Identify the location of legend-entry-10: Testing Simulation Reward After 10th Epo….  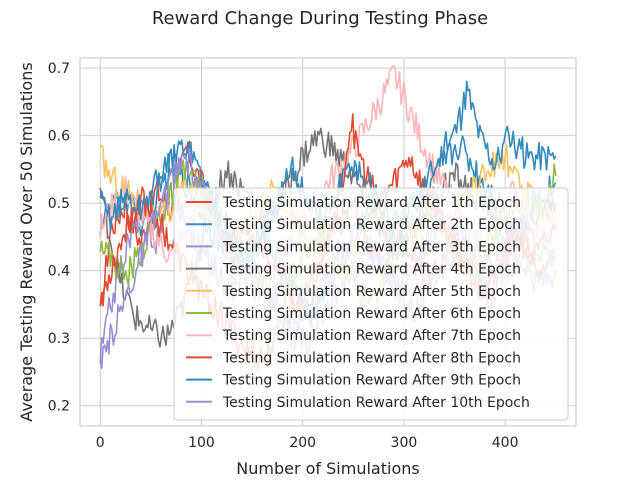
(376, 403).